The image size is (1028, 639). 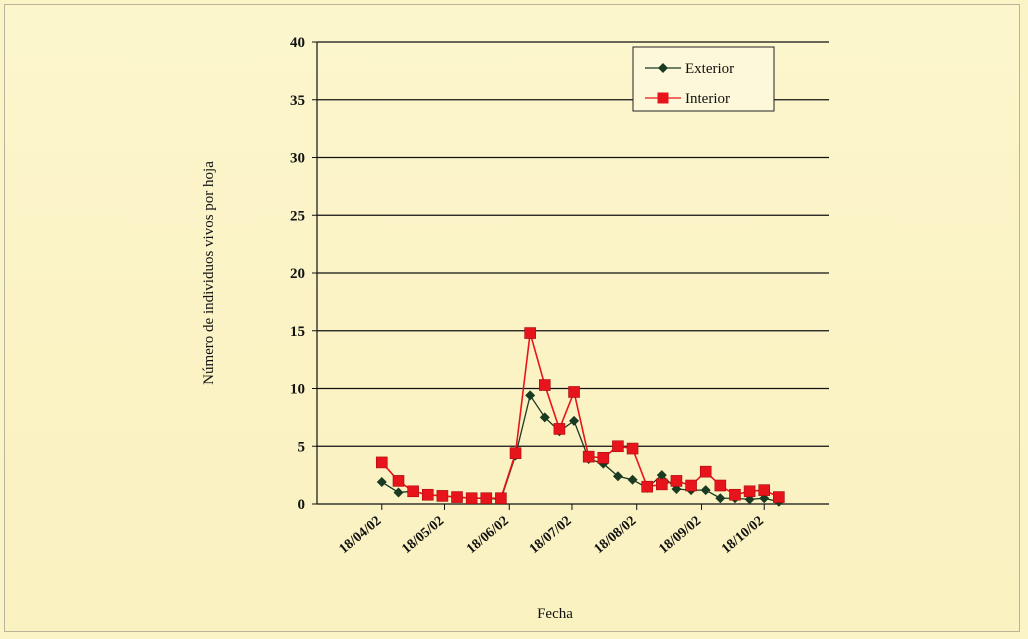 I want to click on legend-entry-exterior: Exterior, so click(x=689, y=69).